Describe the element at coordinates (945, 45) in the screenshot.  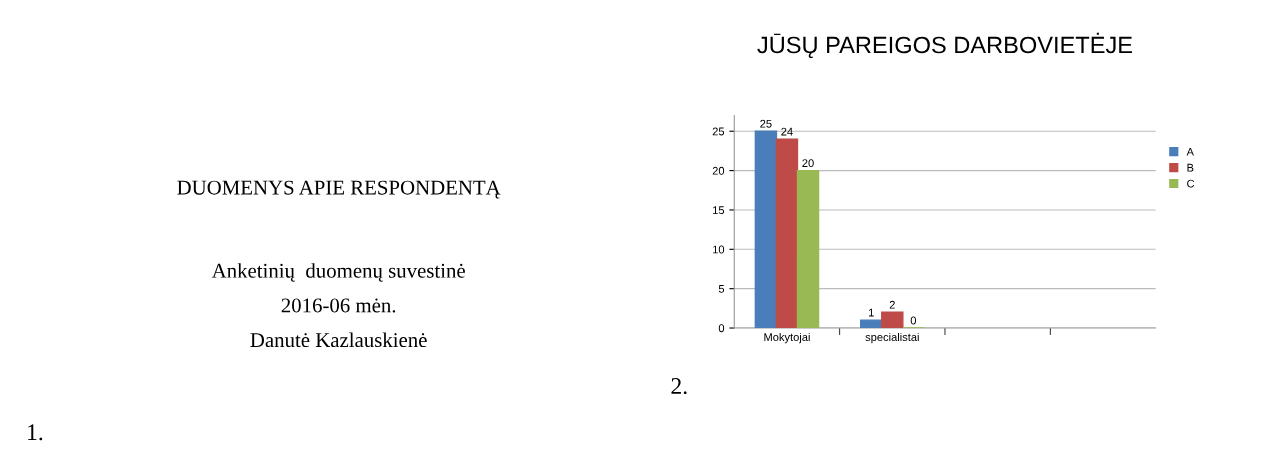
I see `chart-title: JŪSŲ PAREIGOS DARBOVIETĖJE` at that location.